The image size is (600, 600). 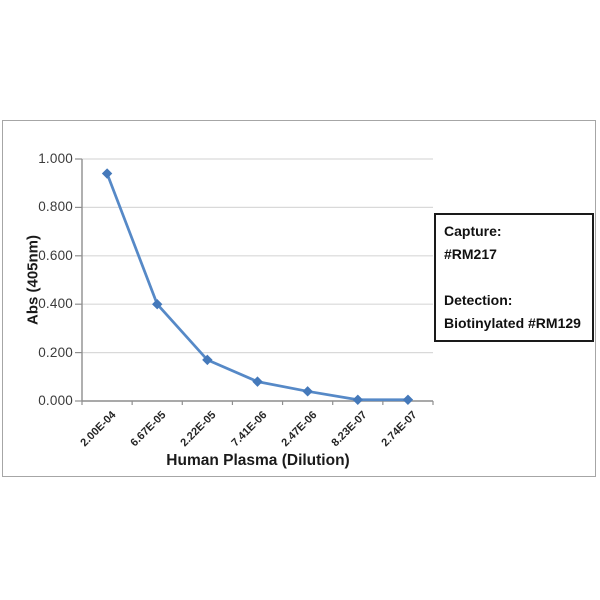 I want to click on annotation-spacer, so click(x=516, y=277).